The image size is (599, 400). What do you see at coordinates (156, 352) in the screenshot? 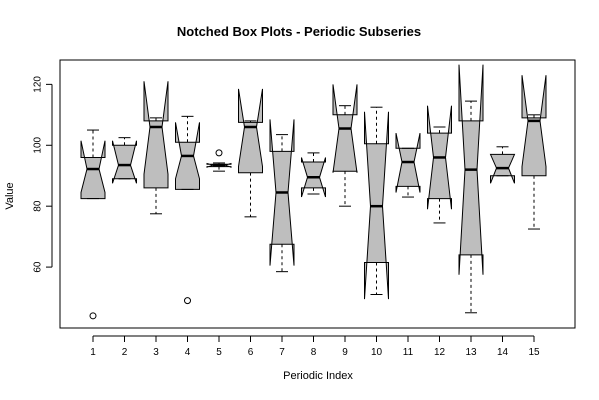
I see `x-tick-label: 3` at bounding box center [156, 352].